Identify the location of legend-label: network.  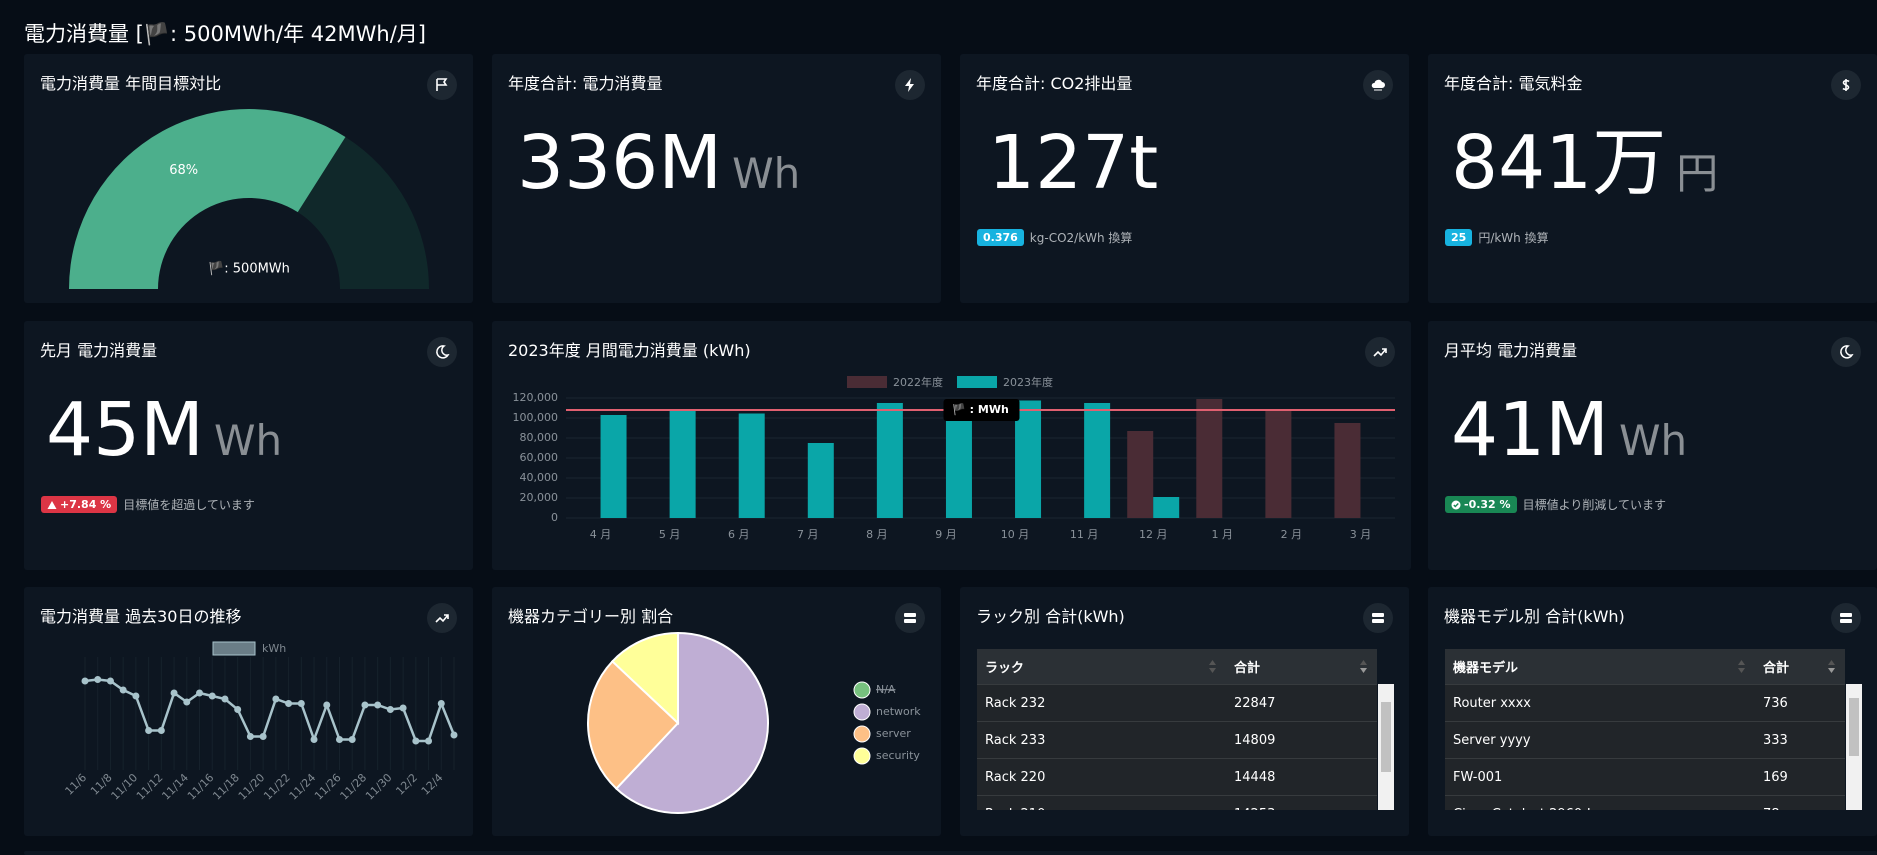
(898, 711).